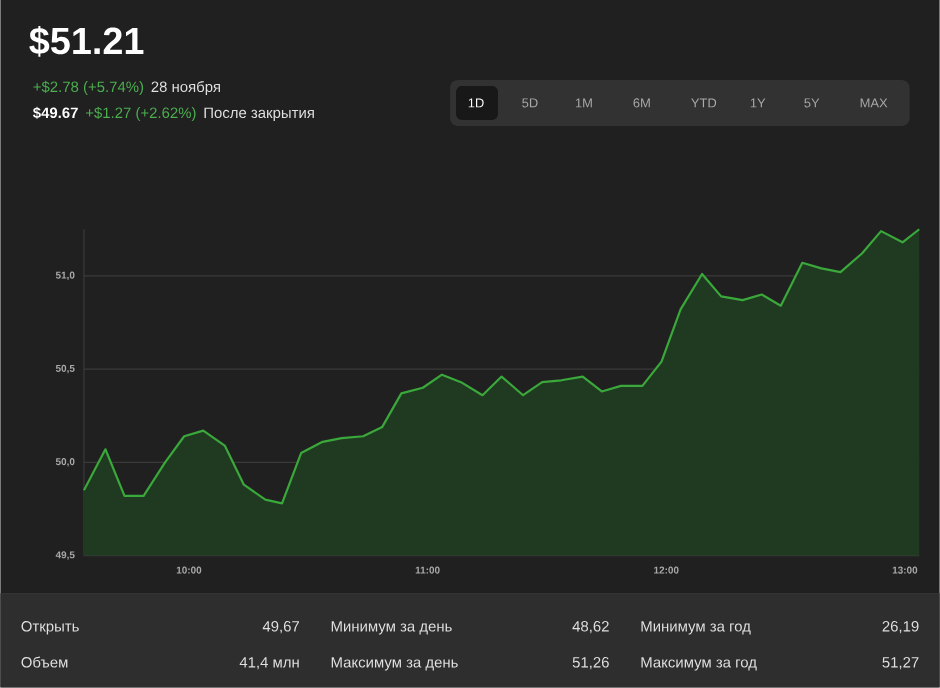 This screenshot has width=940, height=688. What do you see at coordinates (86, 42) in the screenshot?
I see `chart-title: $51.21` at bounding box center [86, 42].